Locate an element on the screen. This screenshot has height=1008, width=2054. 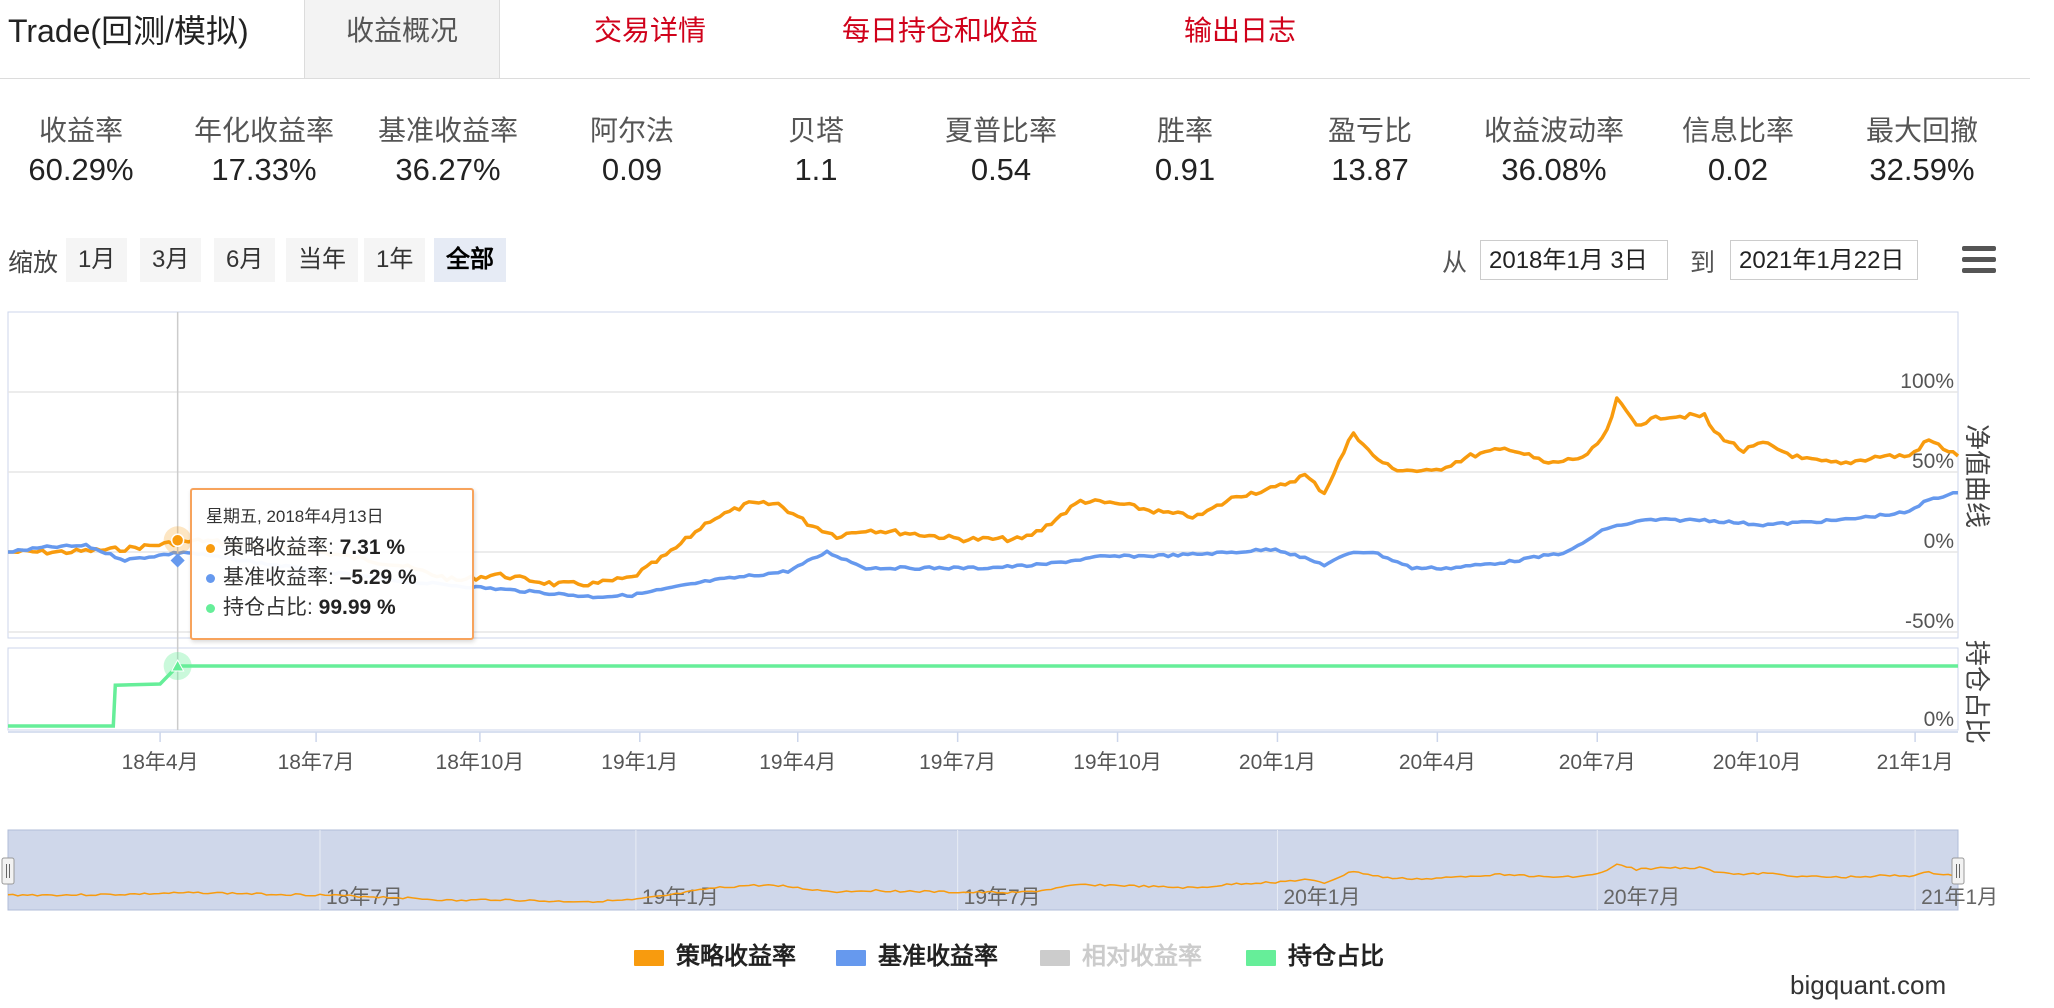
tab-output-log: 输出日志 is located at coordinates (1239, 30).